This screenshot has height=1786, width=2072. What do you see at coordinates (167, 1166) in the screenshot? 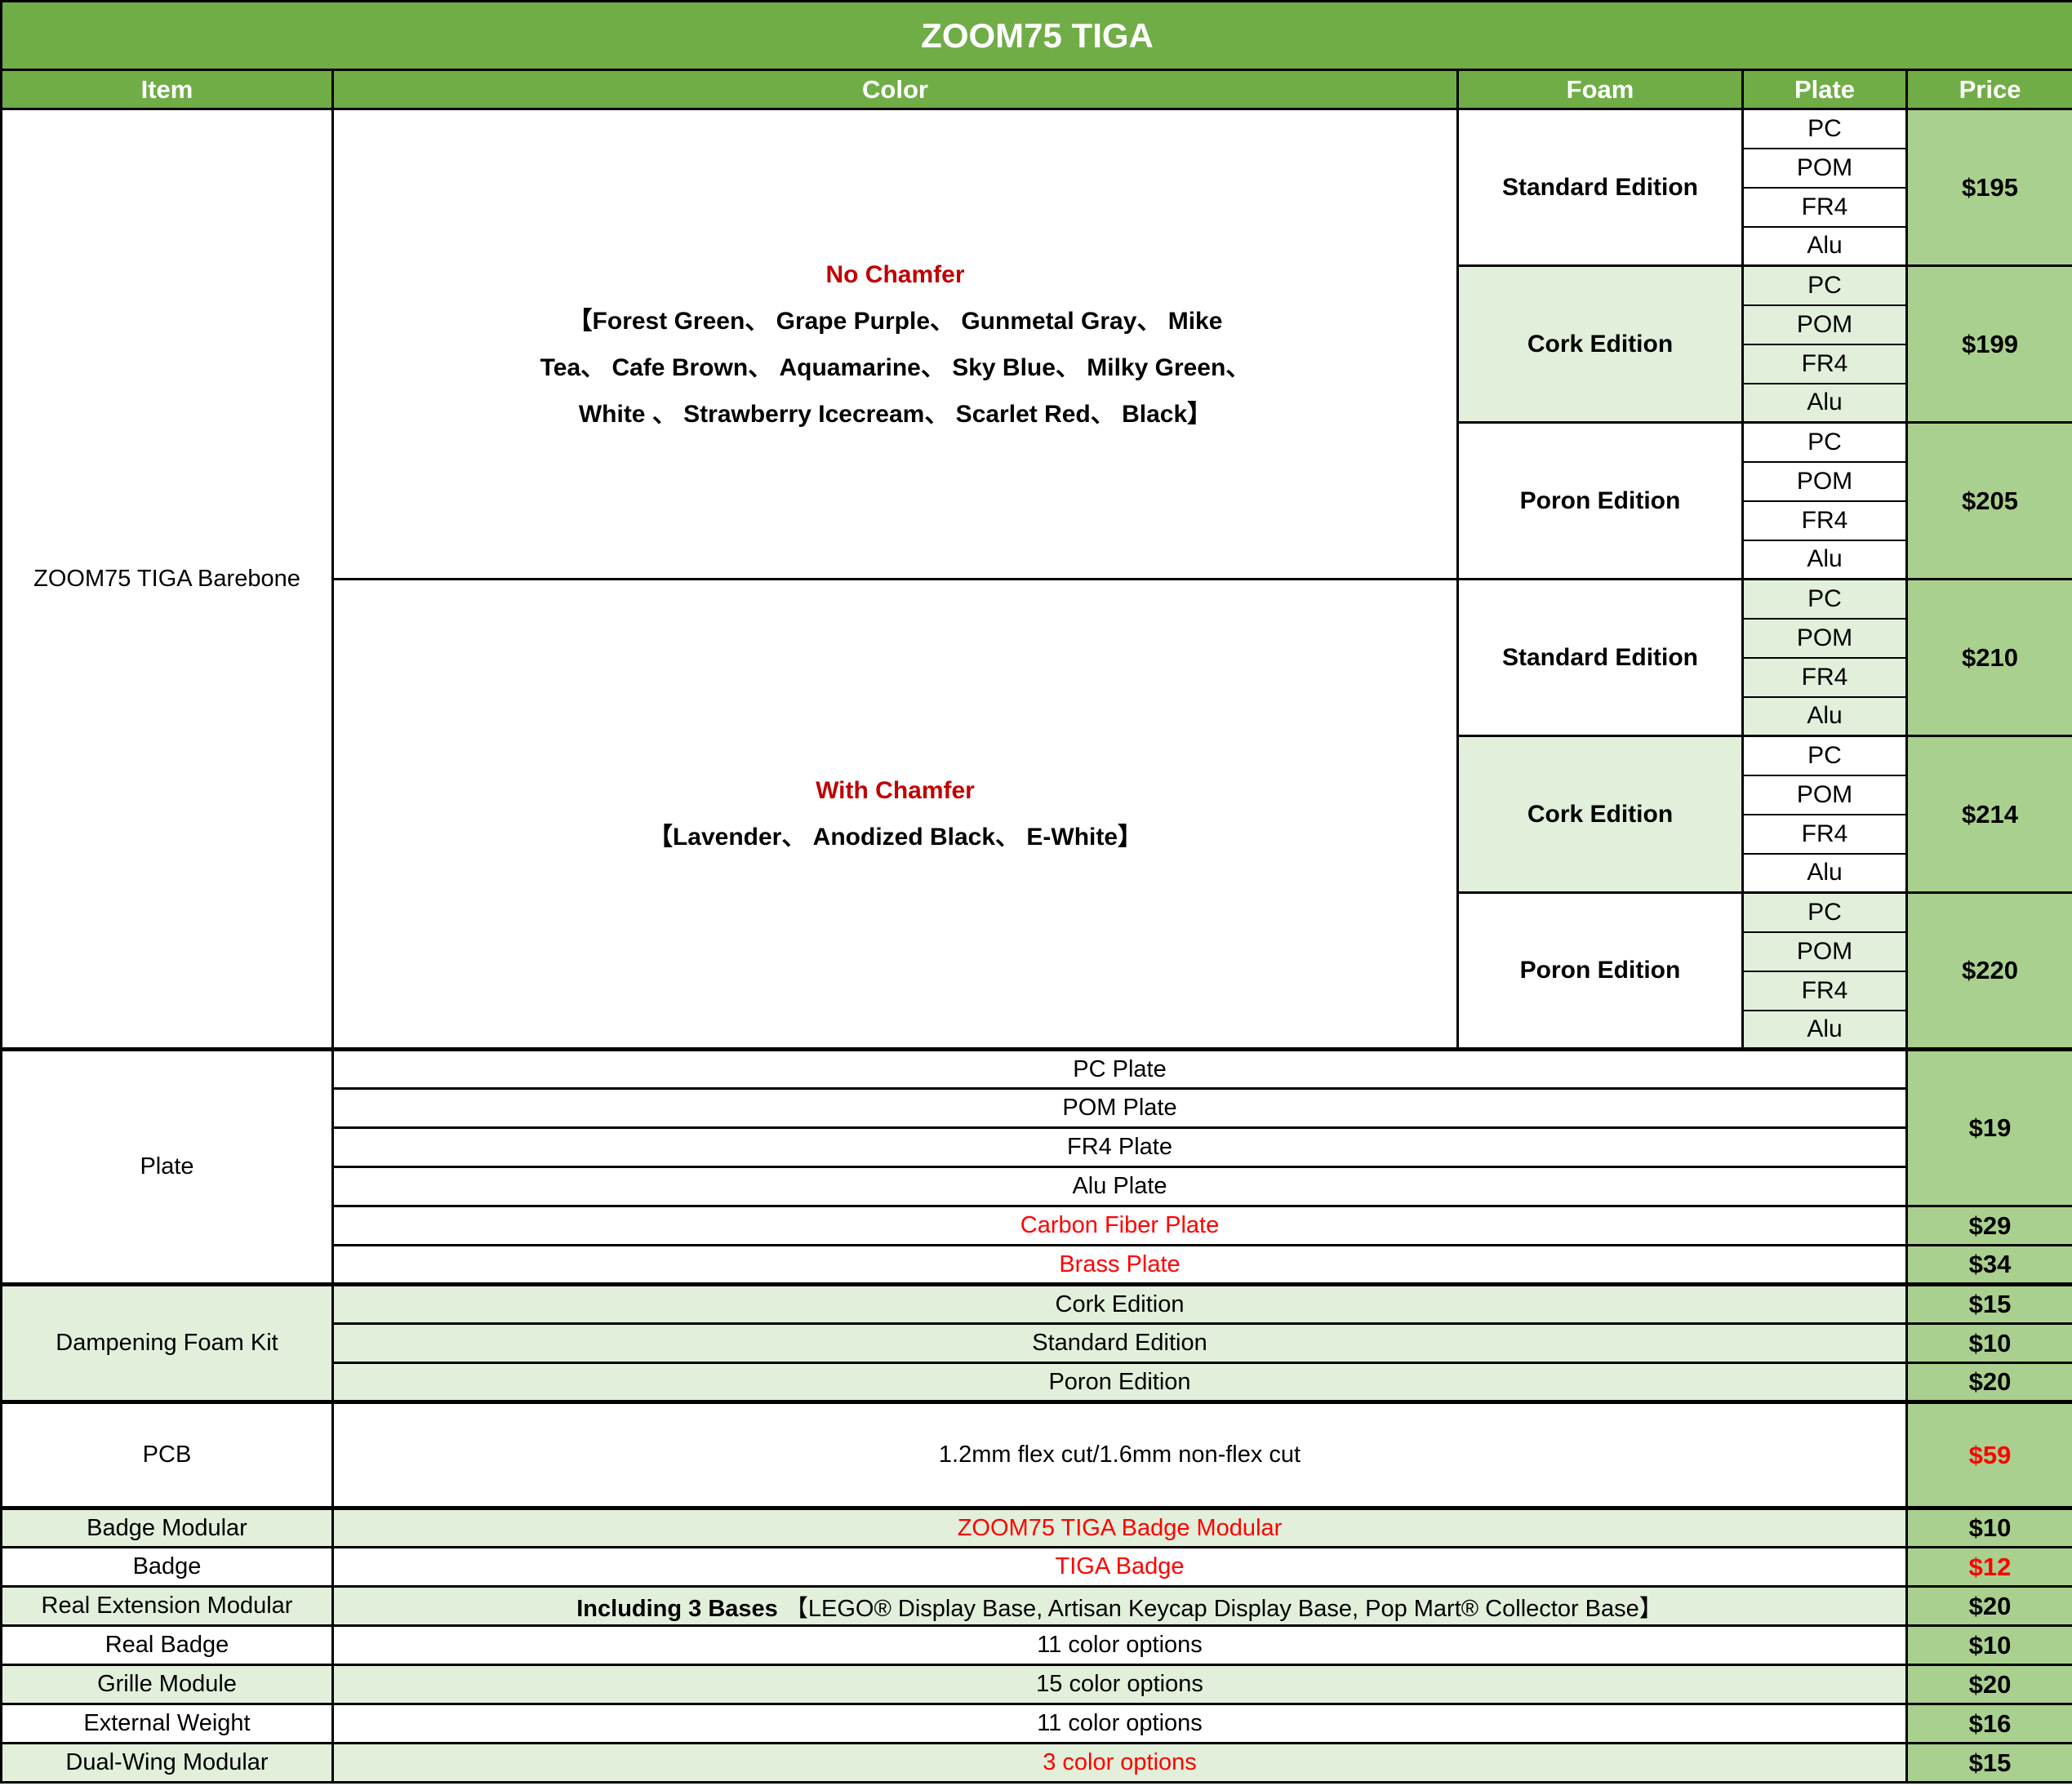
I see `item-cell-plate: Plate` at bounding box center [167, 1166].